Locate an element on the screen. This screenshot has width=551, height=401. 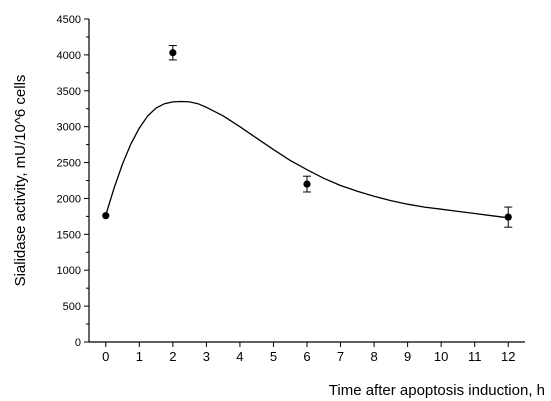
y-axis-label: Sialidase activity, mU/10^6 cells is located at coordinates (20, 181).